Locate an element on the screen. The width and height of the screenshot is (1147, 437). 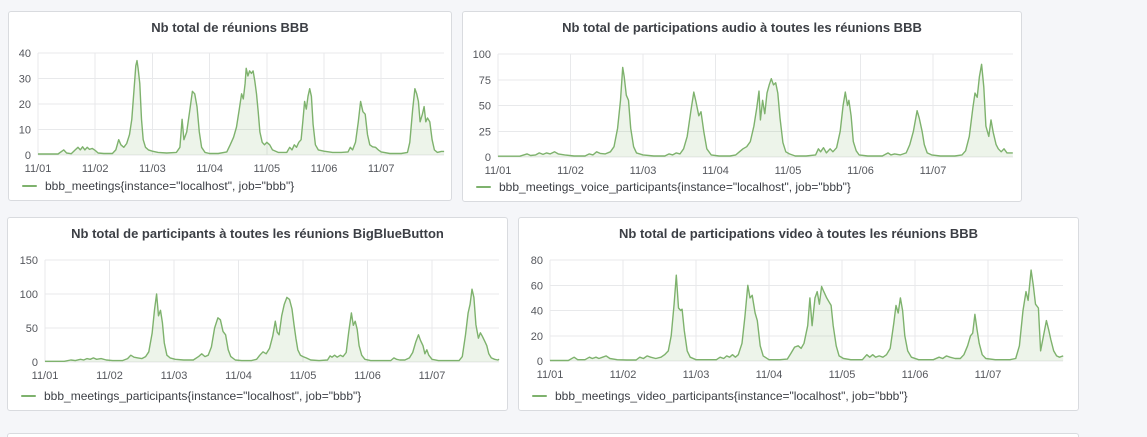
panel-title: Nb total de réunions BBB is located at coordinates (230, 27).